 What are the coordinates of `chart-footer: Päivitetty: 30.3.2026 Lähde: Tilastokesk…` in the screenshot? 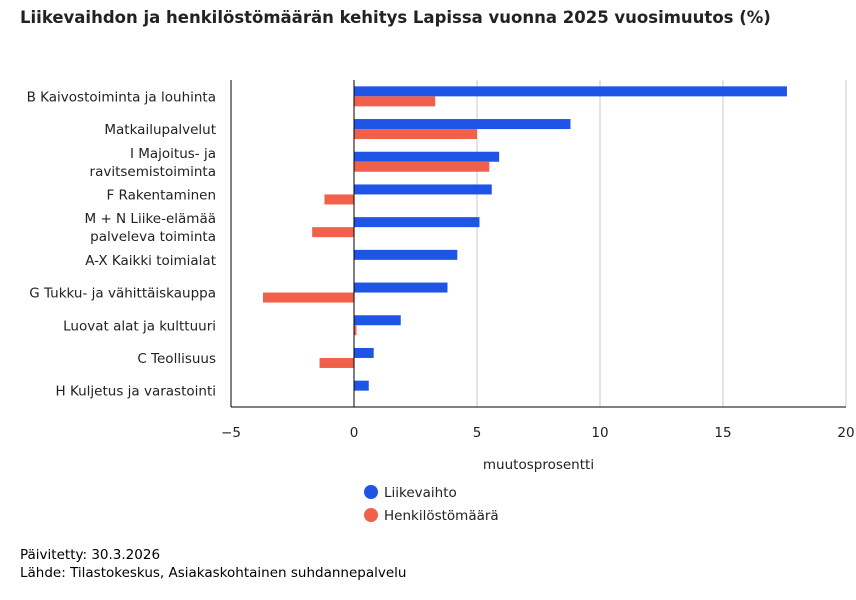 It's located at (213, 564).